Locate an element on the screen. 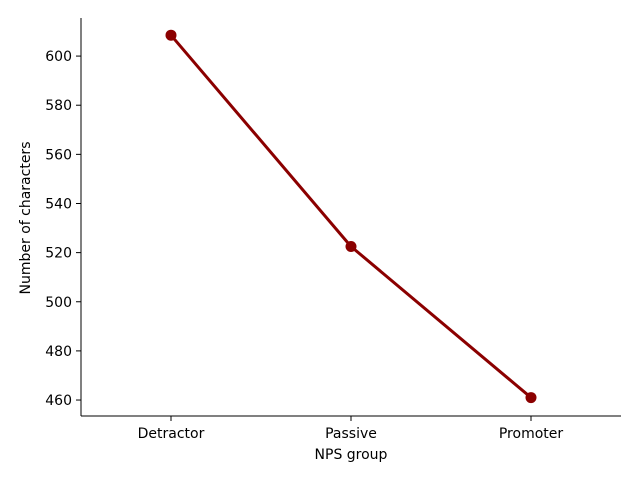  y-axis-label: Number of characters is located at coordinates (26, 218).